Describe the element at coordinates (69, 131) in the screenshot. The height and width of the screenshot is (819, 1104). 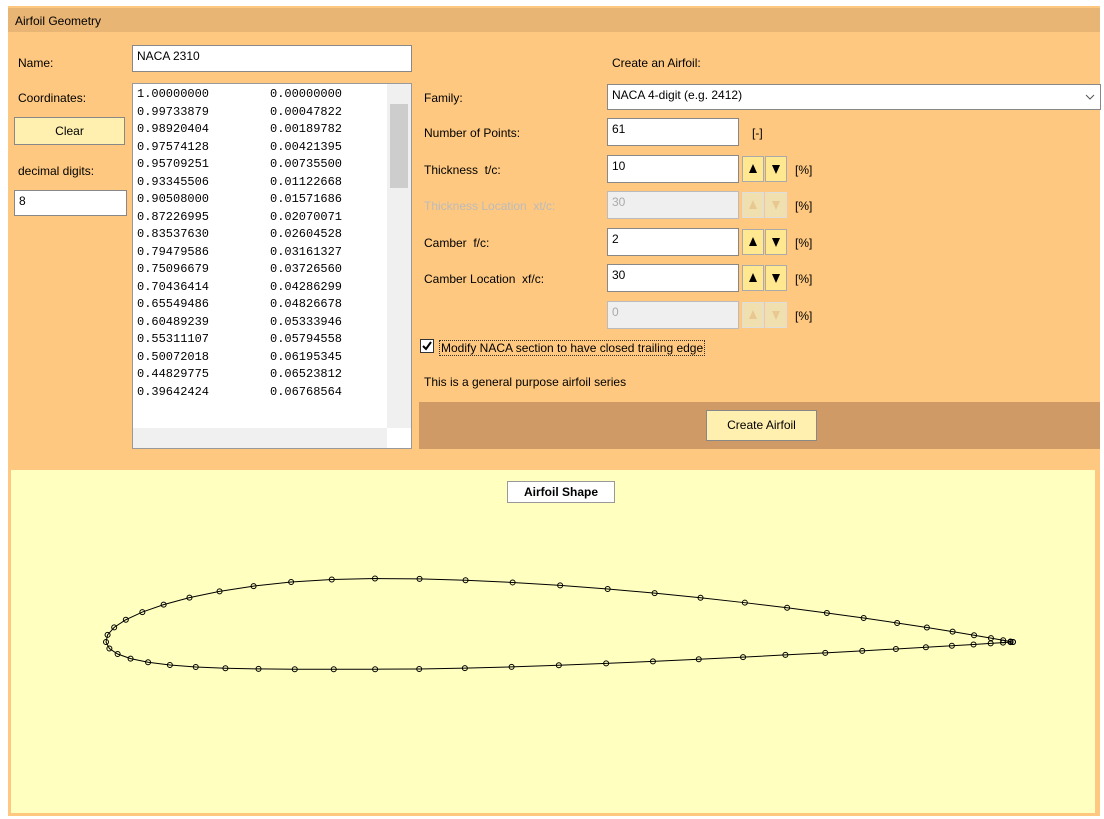
I see `clear-button: Clear` at that location.